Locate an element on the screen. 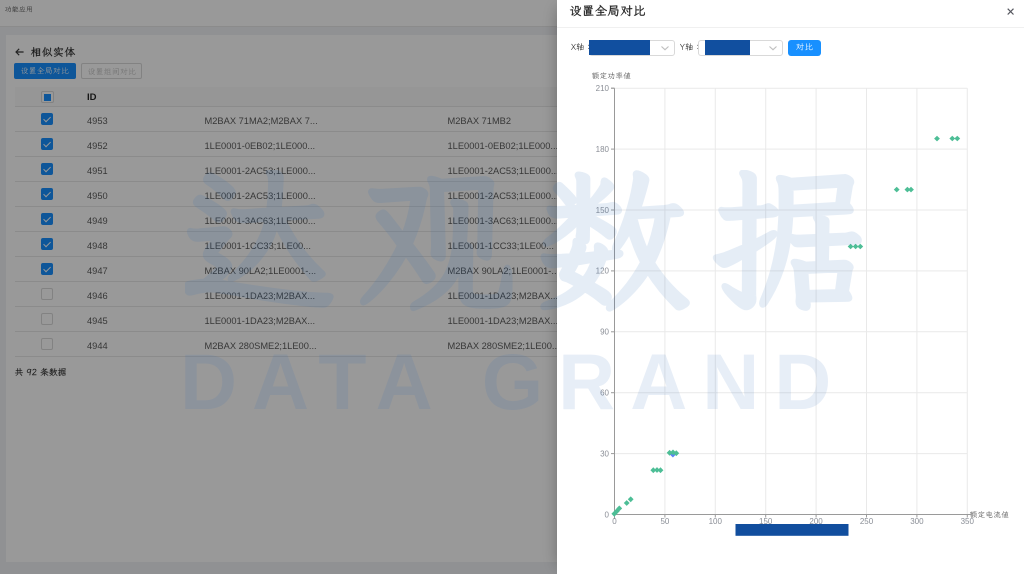  svg-text: 350 is located at coordinates (968, 521).